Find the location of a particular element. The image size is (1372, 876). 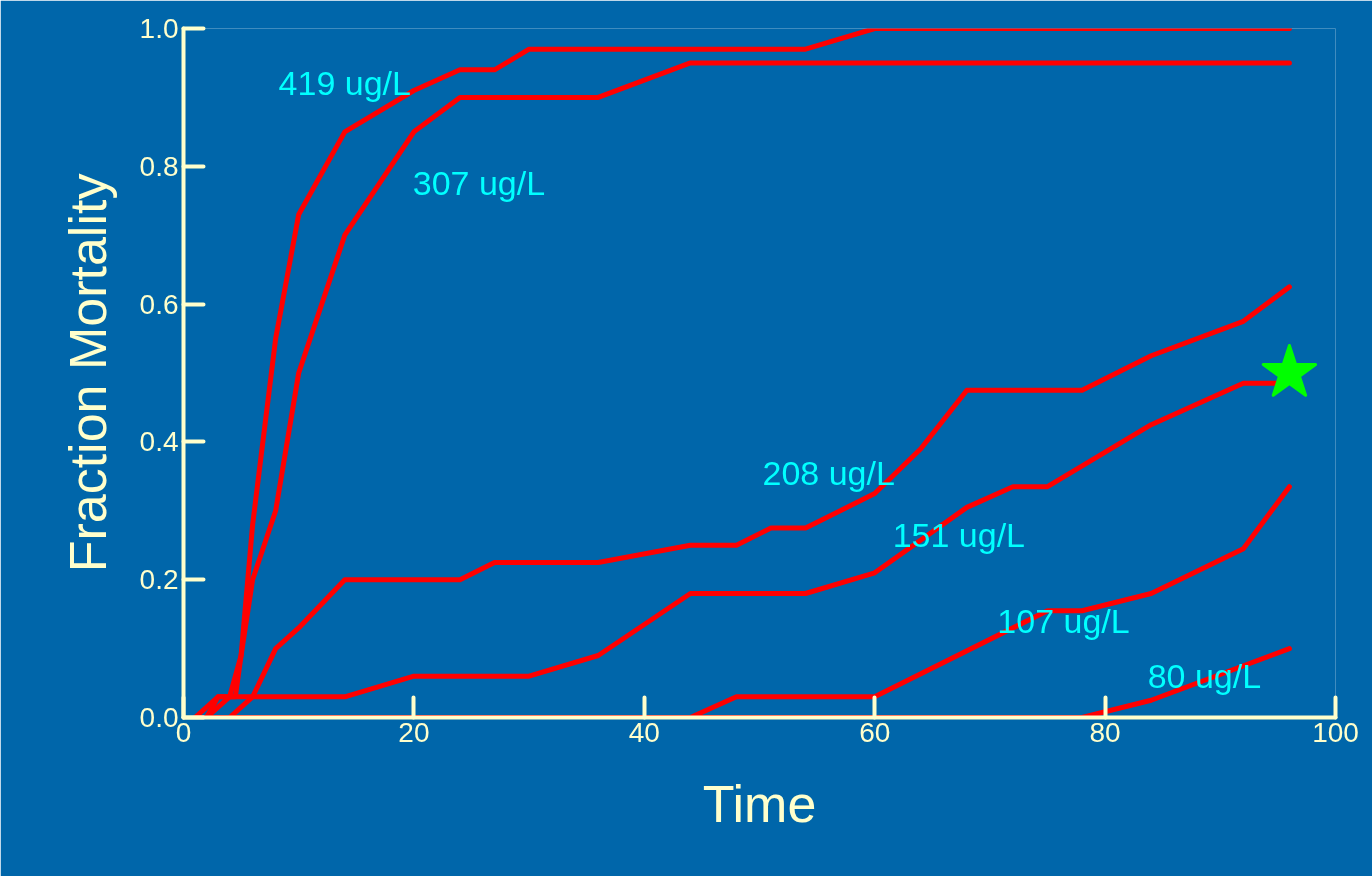

x-tick-label: 60 is located at coordinates (875, 732).